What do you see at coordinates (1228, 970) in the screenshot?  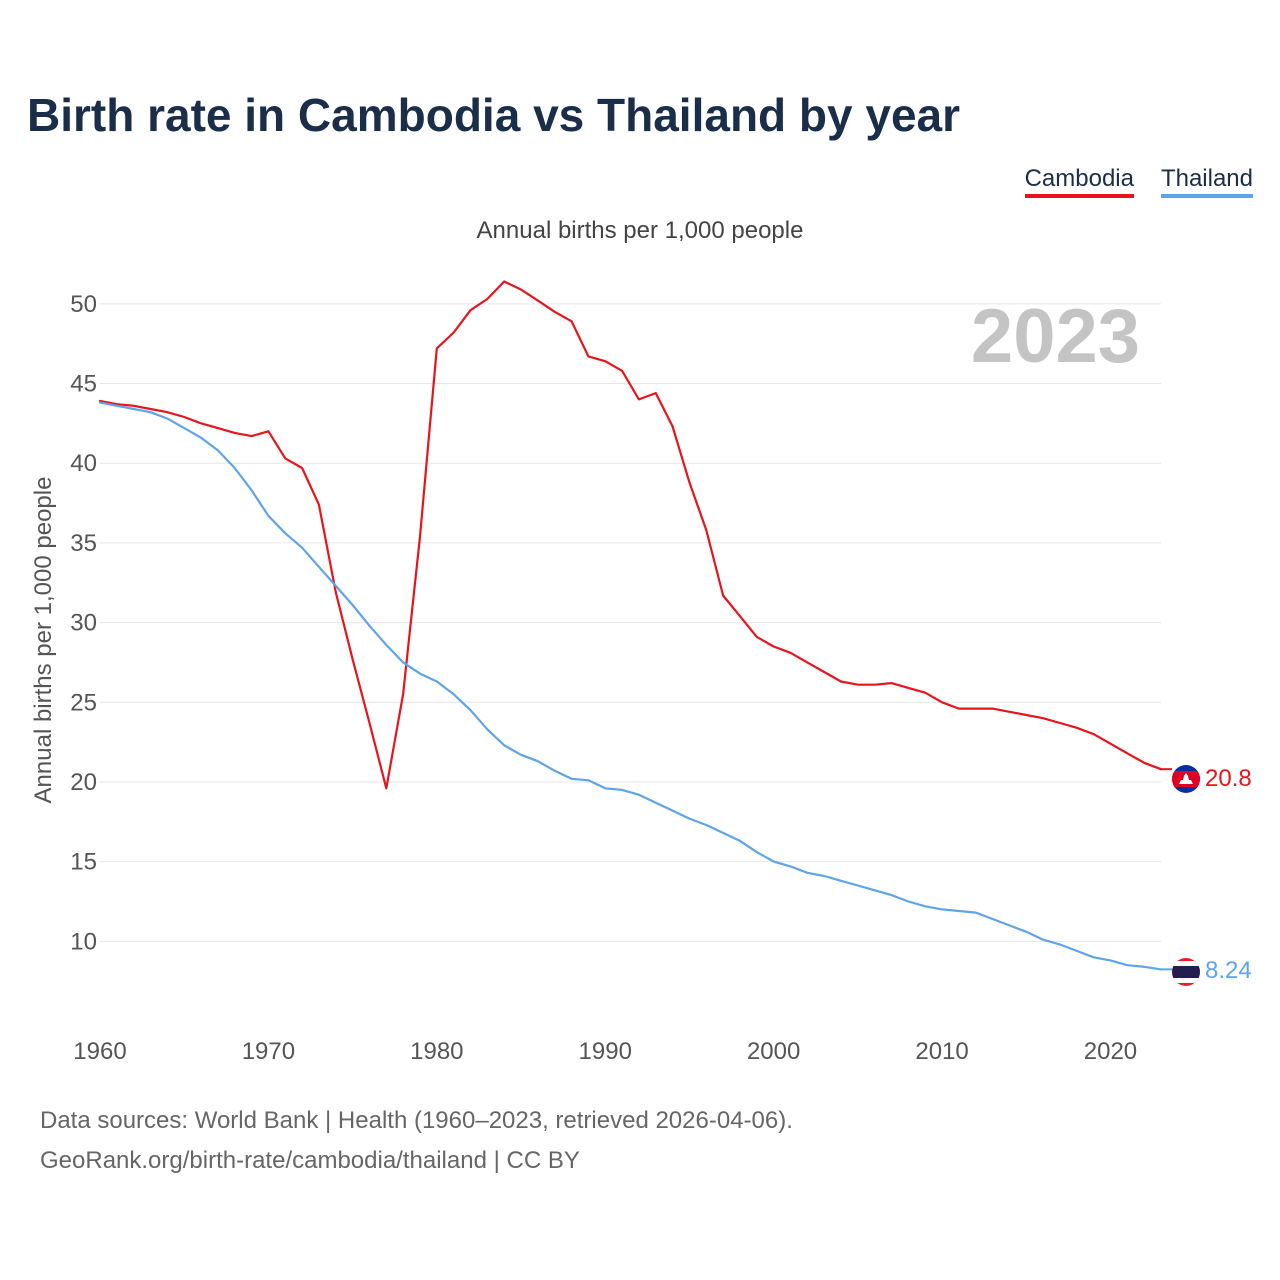 I see `end-value-label-thailand: 8.24` at bounding box center [1228, 970].